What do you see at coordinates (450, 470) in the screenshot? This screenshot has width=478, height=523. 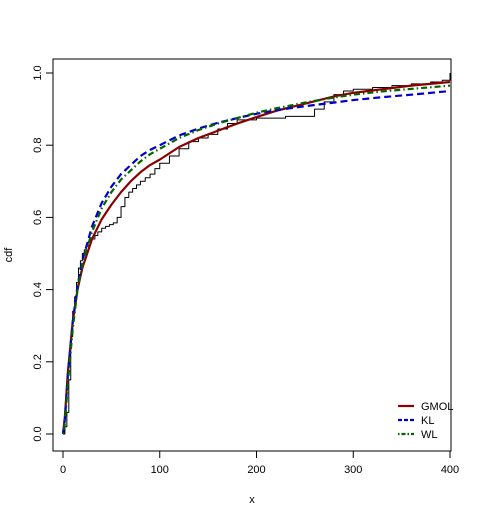 I see `x-tick-label: 400` at bounding box center [450, 470].